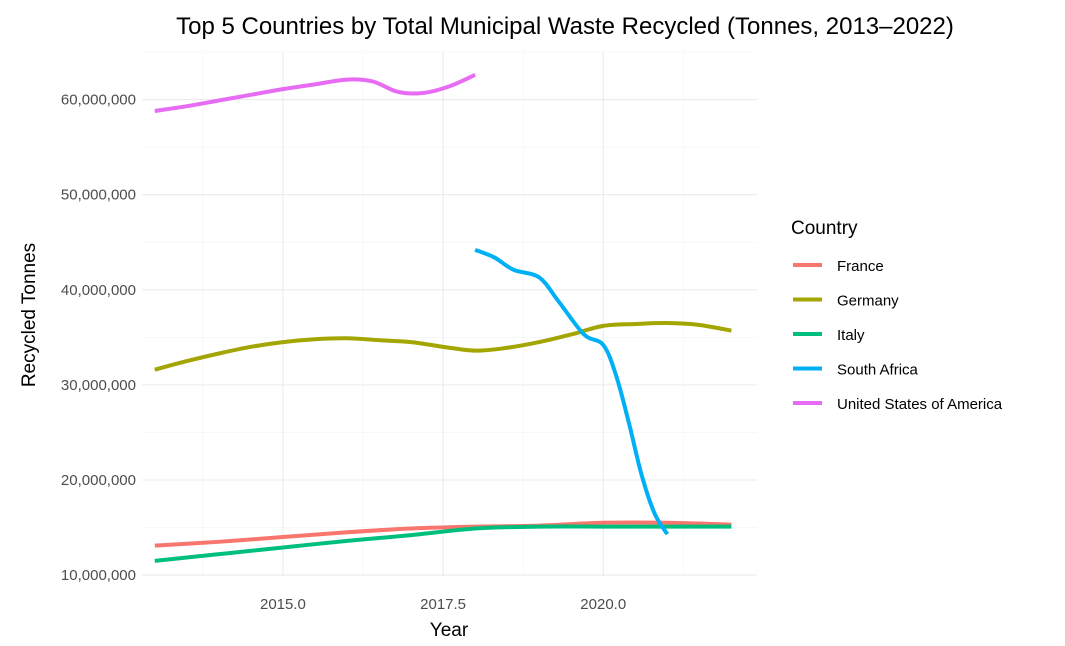 This screenshot has width=1065, height=646. What do you see at coordinates (98, 385) in the screenshot?
I see `y-tick-label: 30,000,000` at bounding box center [98, 385].